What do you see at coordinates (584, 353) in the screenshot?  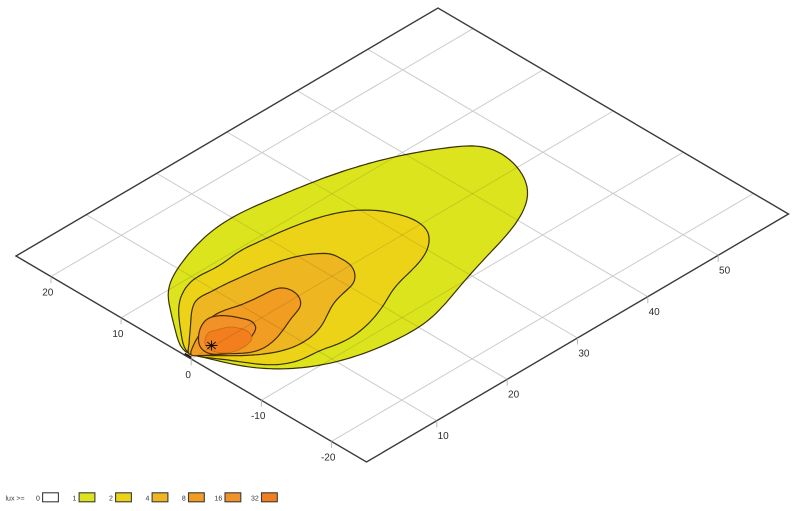 I see `svg-text: 30` at bounding box center [584, 353].